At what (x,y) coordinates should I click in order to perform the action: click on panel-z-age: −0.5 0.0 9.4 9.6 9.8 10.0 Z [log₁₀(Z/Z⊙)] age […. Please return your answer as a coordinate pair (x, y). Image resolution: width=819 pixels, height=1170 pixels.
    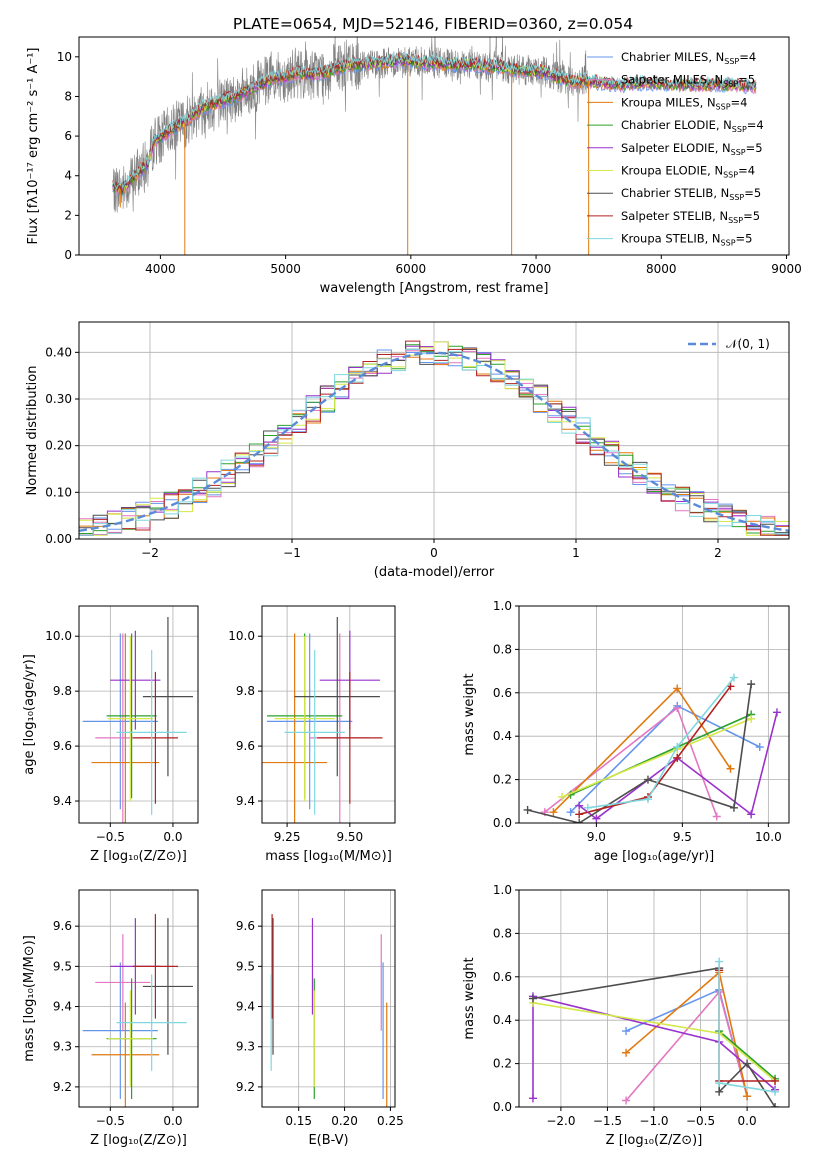
    Looking at the image, I should click on (110, 734).